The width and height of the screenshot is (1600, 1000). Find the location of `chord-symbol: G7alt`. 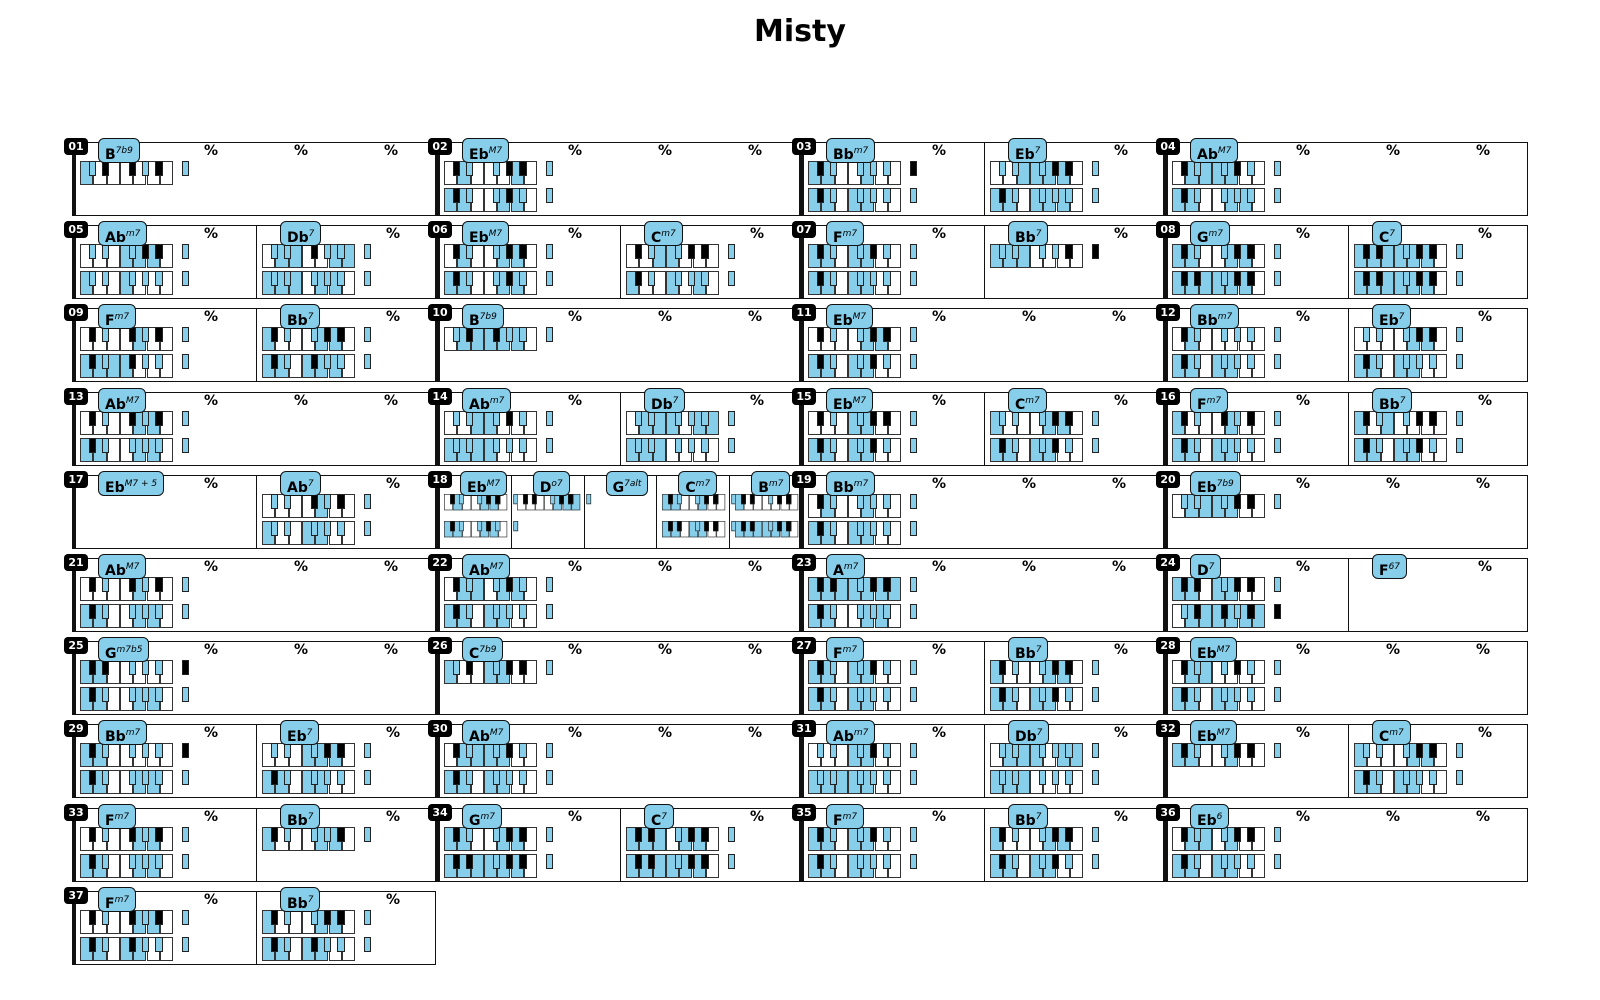

chord-symbol: G7alt is located at coordinates (627, 483).